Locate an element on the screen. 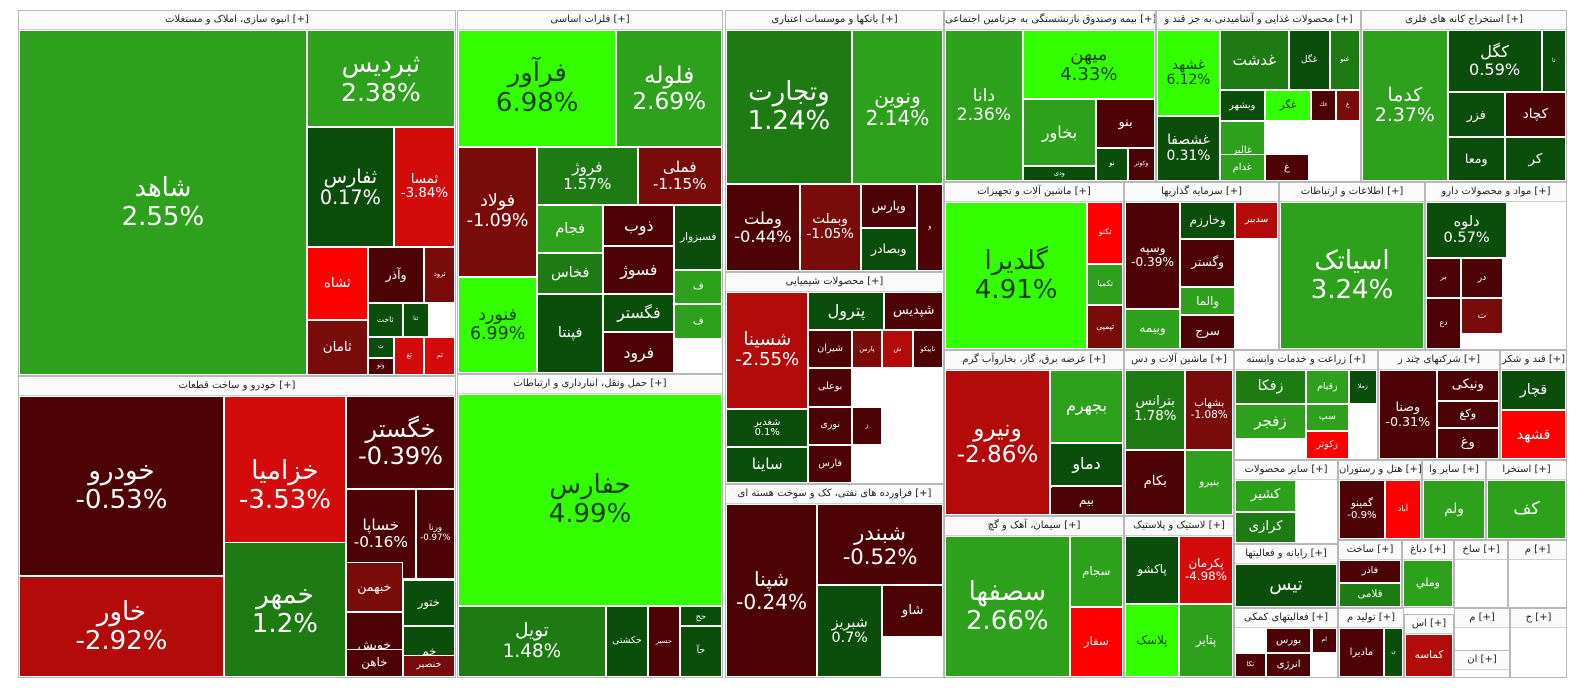 Image resolution: width=1584 pixels, height=698 pixels. stock-tile: کدما 2.37% is located at coordinates (1405, 105).